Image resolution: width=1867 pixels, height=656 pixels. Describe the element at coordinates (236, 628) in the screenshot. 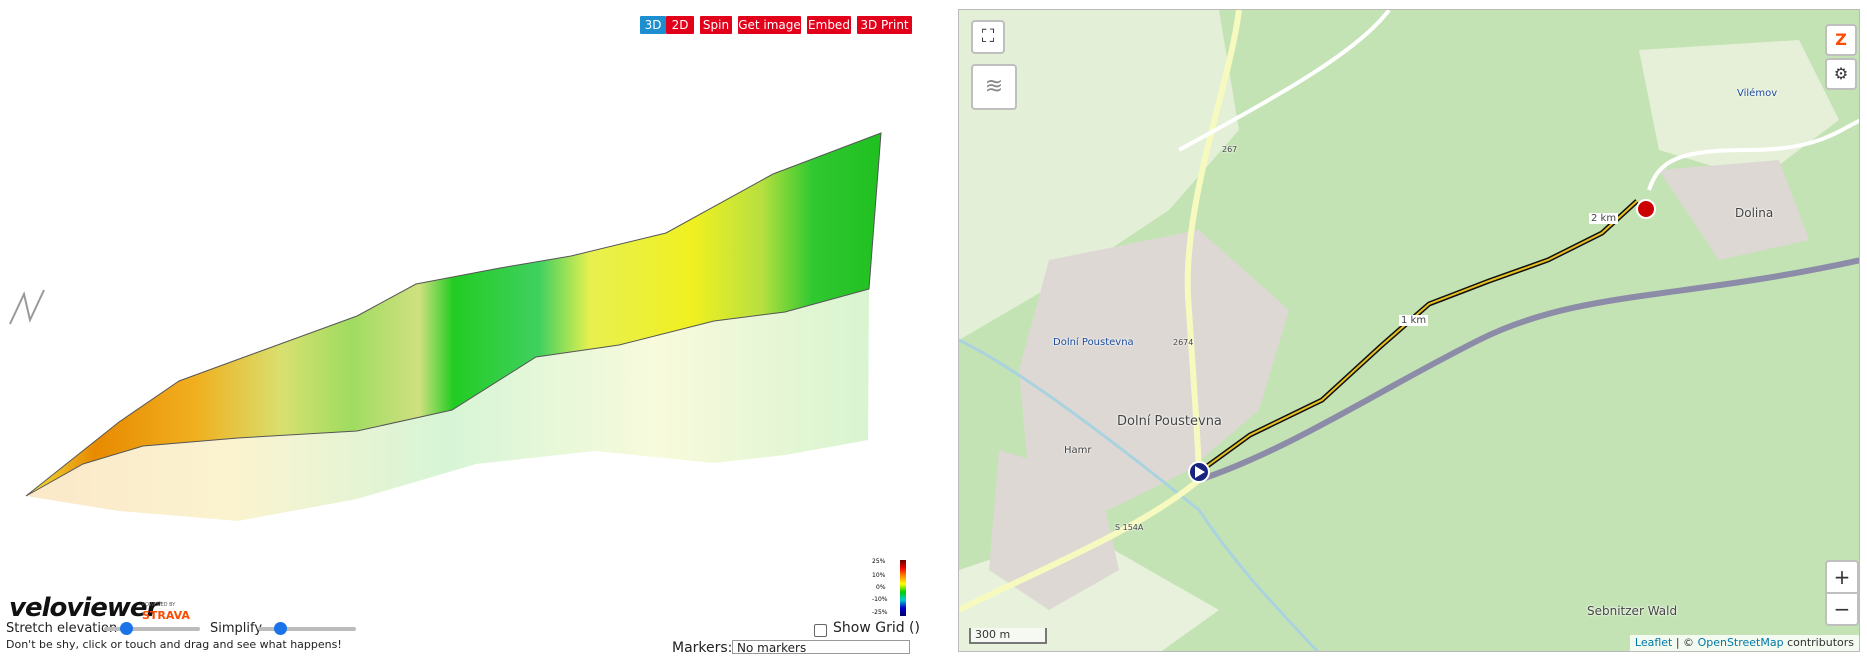

I see `simplify-label: Simplify` at that location.